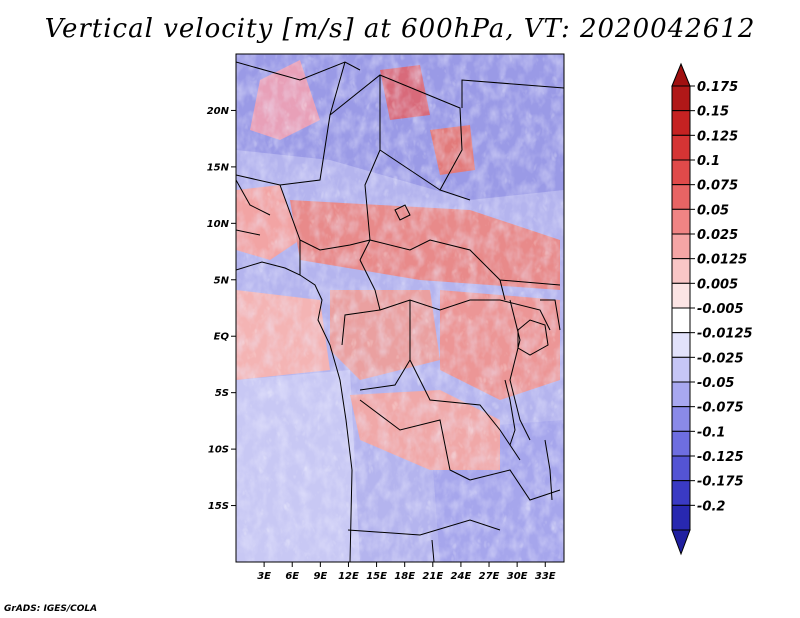  I want to click on lon-tick-label: 9E, so click(320, 576).